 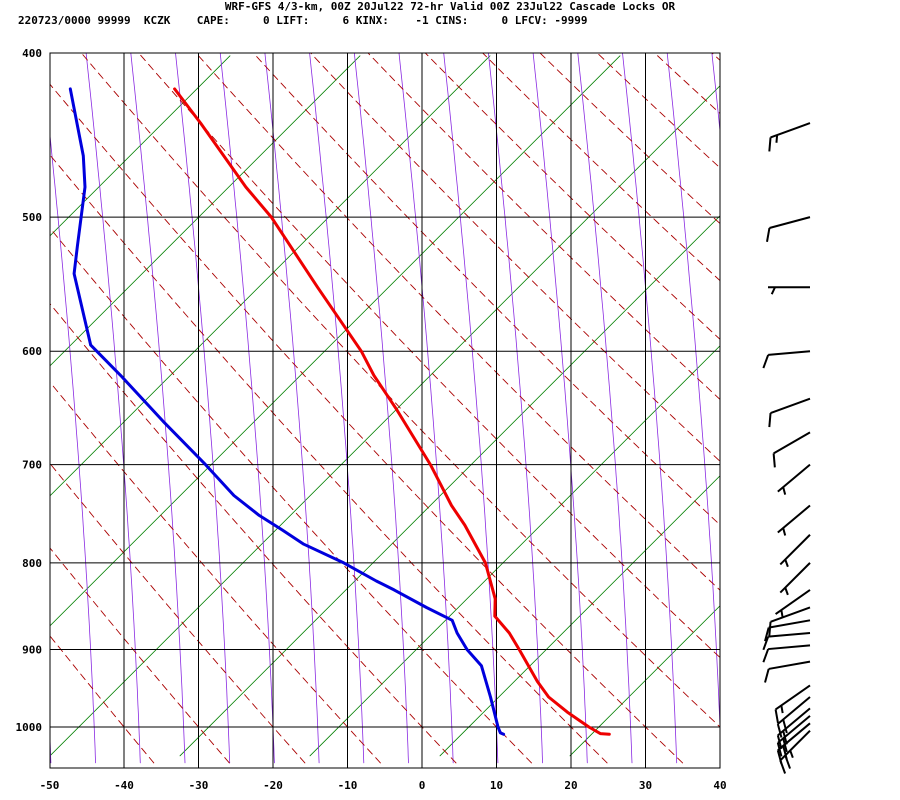 I want to click on x-tick-label: 40, so click(x=719, y=785).